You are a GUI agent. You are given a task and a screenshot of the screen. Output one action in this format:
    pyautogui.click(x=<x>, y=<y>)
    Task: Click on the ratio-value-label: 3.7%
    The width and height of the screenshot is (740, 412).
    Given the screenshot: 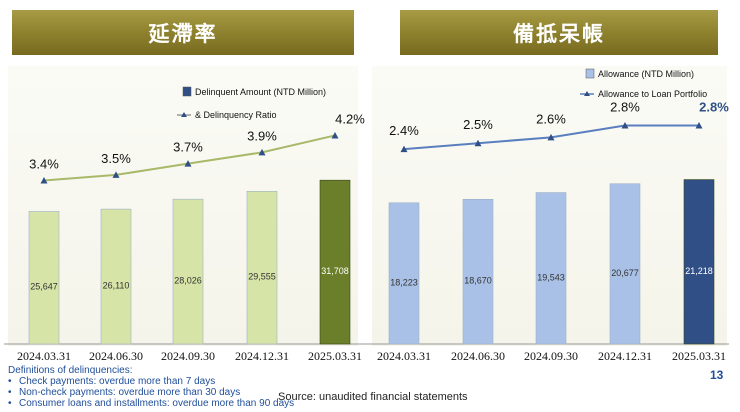 What is the action you would take?
    pyautogui.click(x=188, y=147)
    